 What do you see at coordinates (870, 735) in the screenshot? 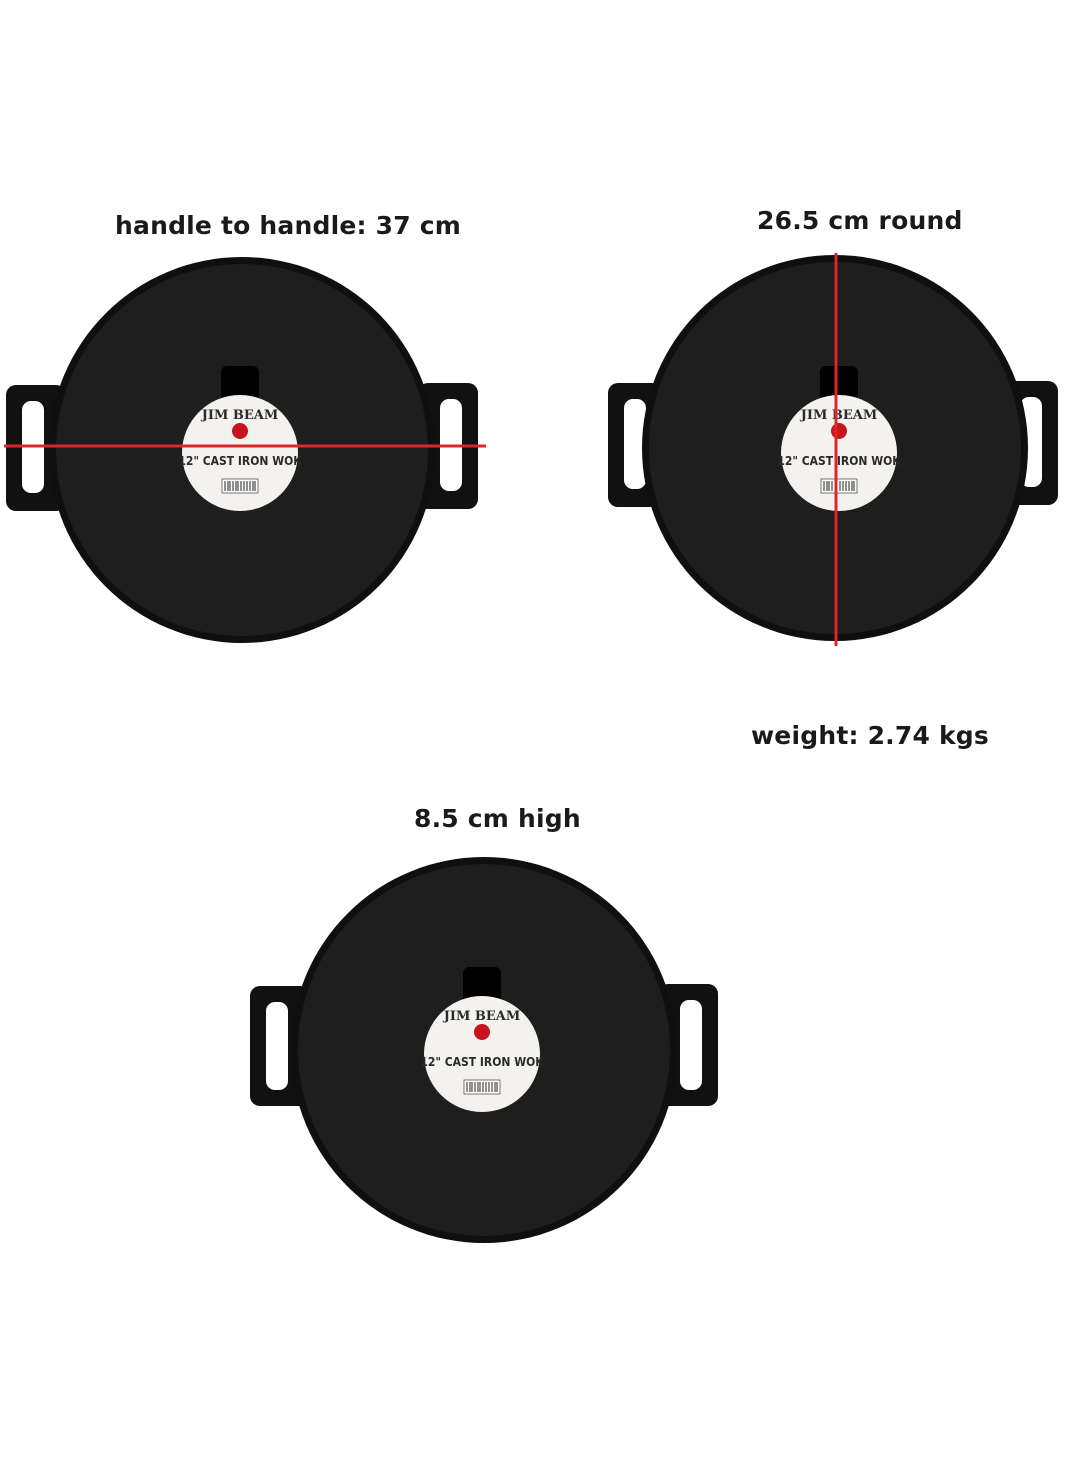
I see `weight-caption: weight: 2.74 kgs` at bounding box center [870, 735].